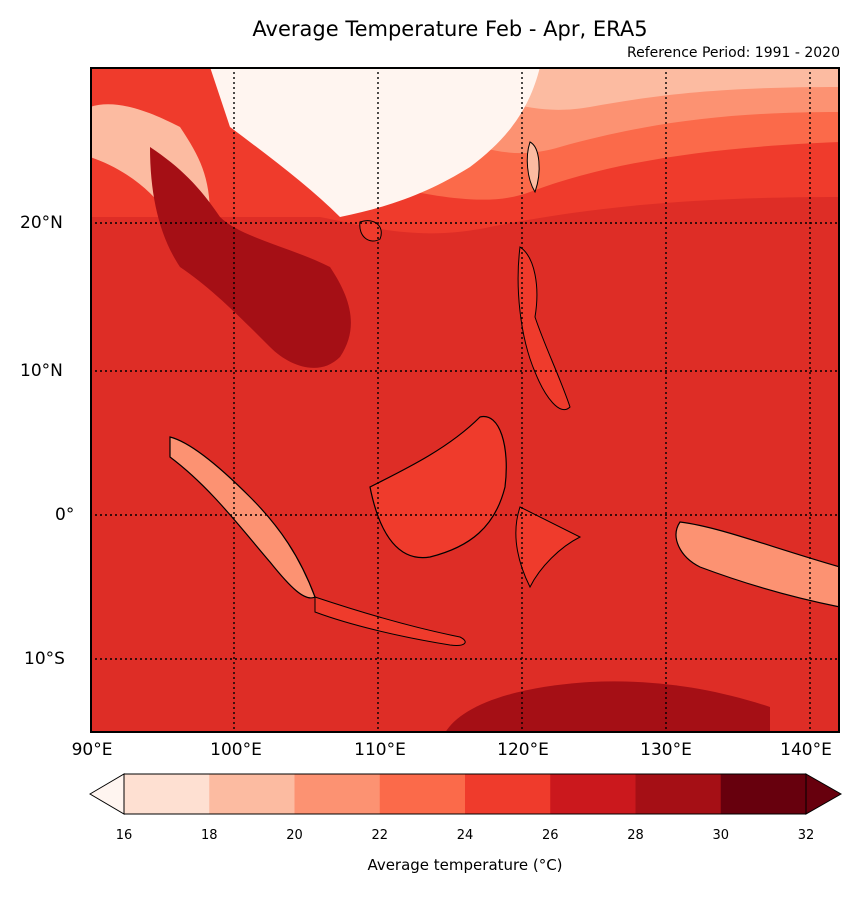 The image size is (865, 899). What do you see at coordinates (209, 835) in the screenshot?
I see `colorbar-tick-label: 18` at bounding box center [209, 835].